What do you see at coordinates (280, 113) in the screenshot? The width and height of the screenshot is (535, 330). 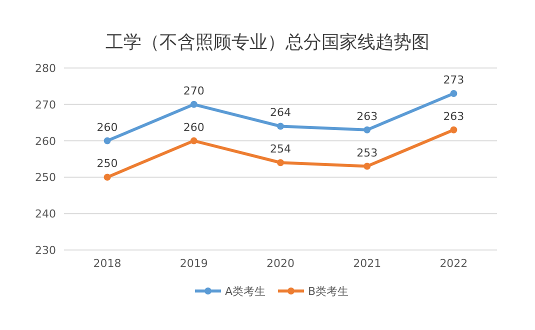 I see `data-label: 264` at bounding box center [280, 113].